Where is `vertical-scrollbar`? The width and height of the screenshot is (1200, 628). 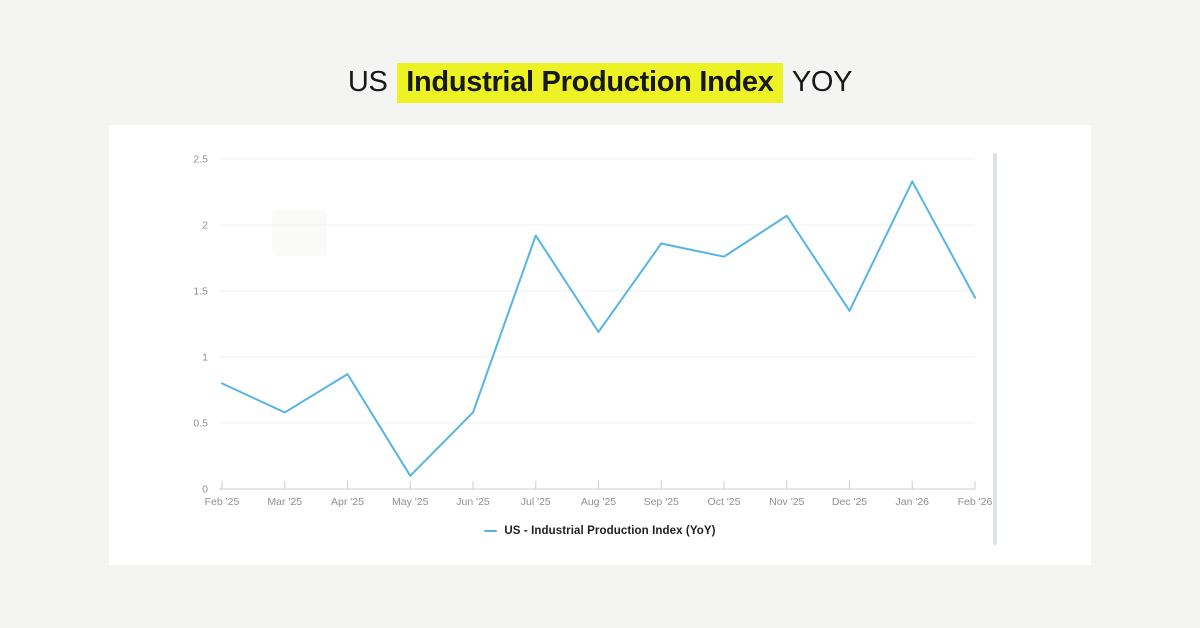
vertical-scrollbar is located at coordinates (995, 349).